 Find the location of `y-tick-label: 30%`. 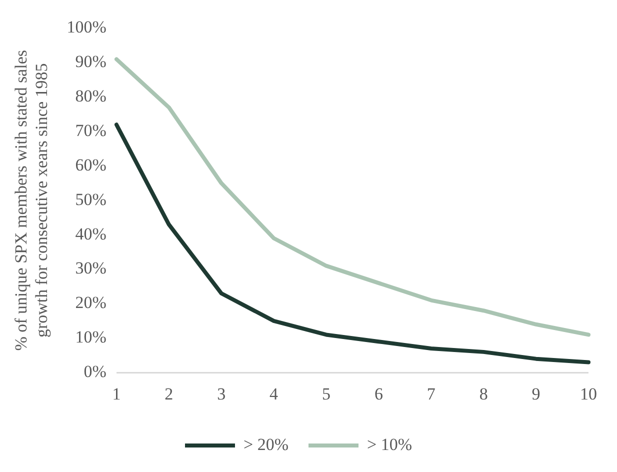

y-tick-label: 30% is located at coordinates (90, 268).